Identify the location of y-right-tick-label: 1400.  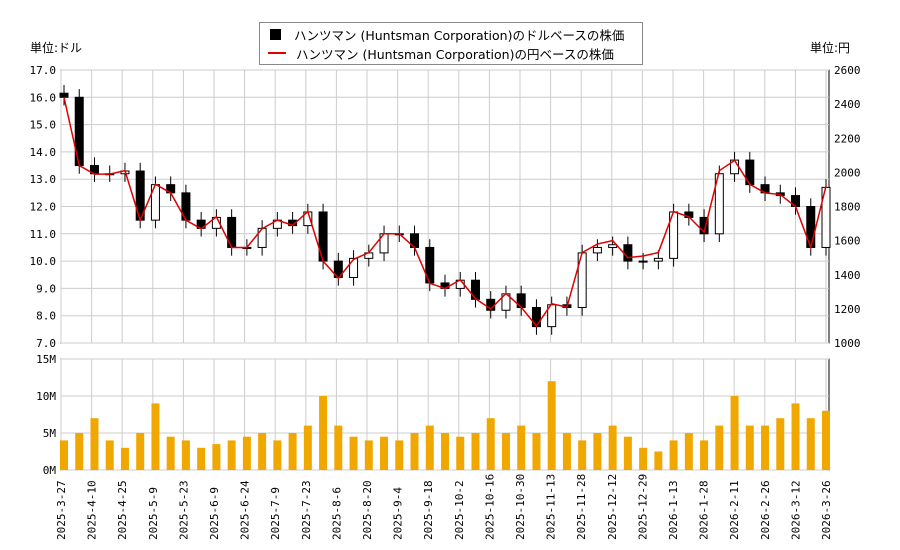
(847, 275).